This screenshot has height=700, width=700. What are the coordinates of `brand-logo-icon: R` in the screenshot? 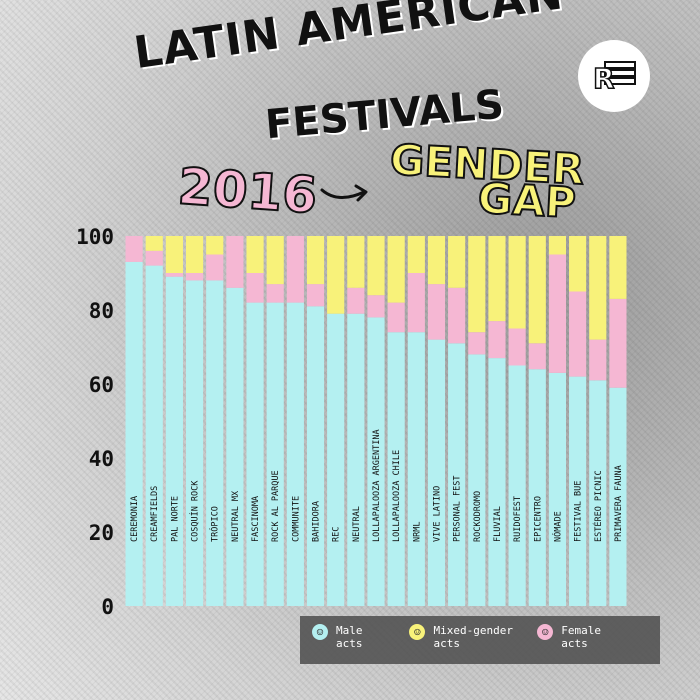 It's located at (614, 78).